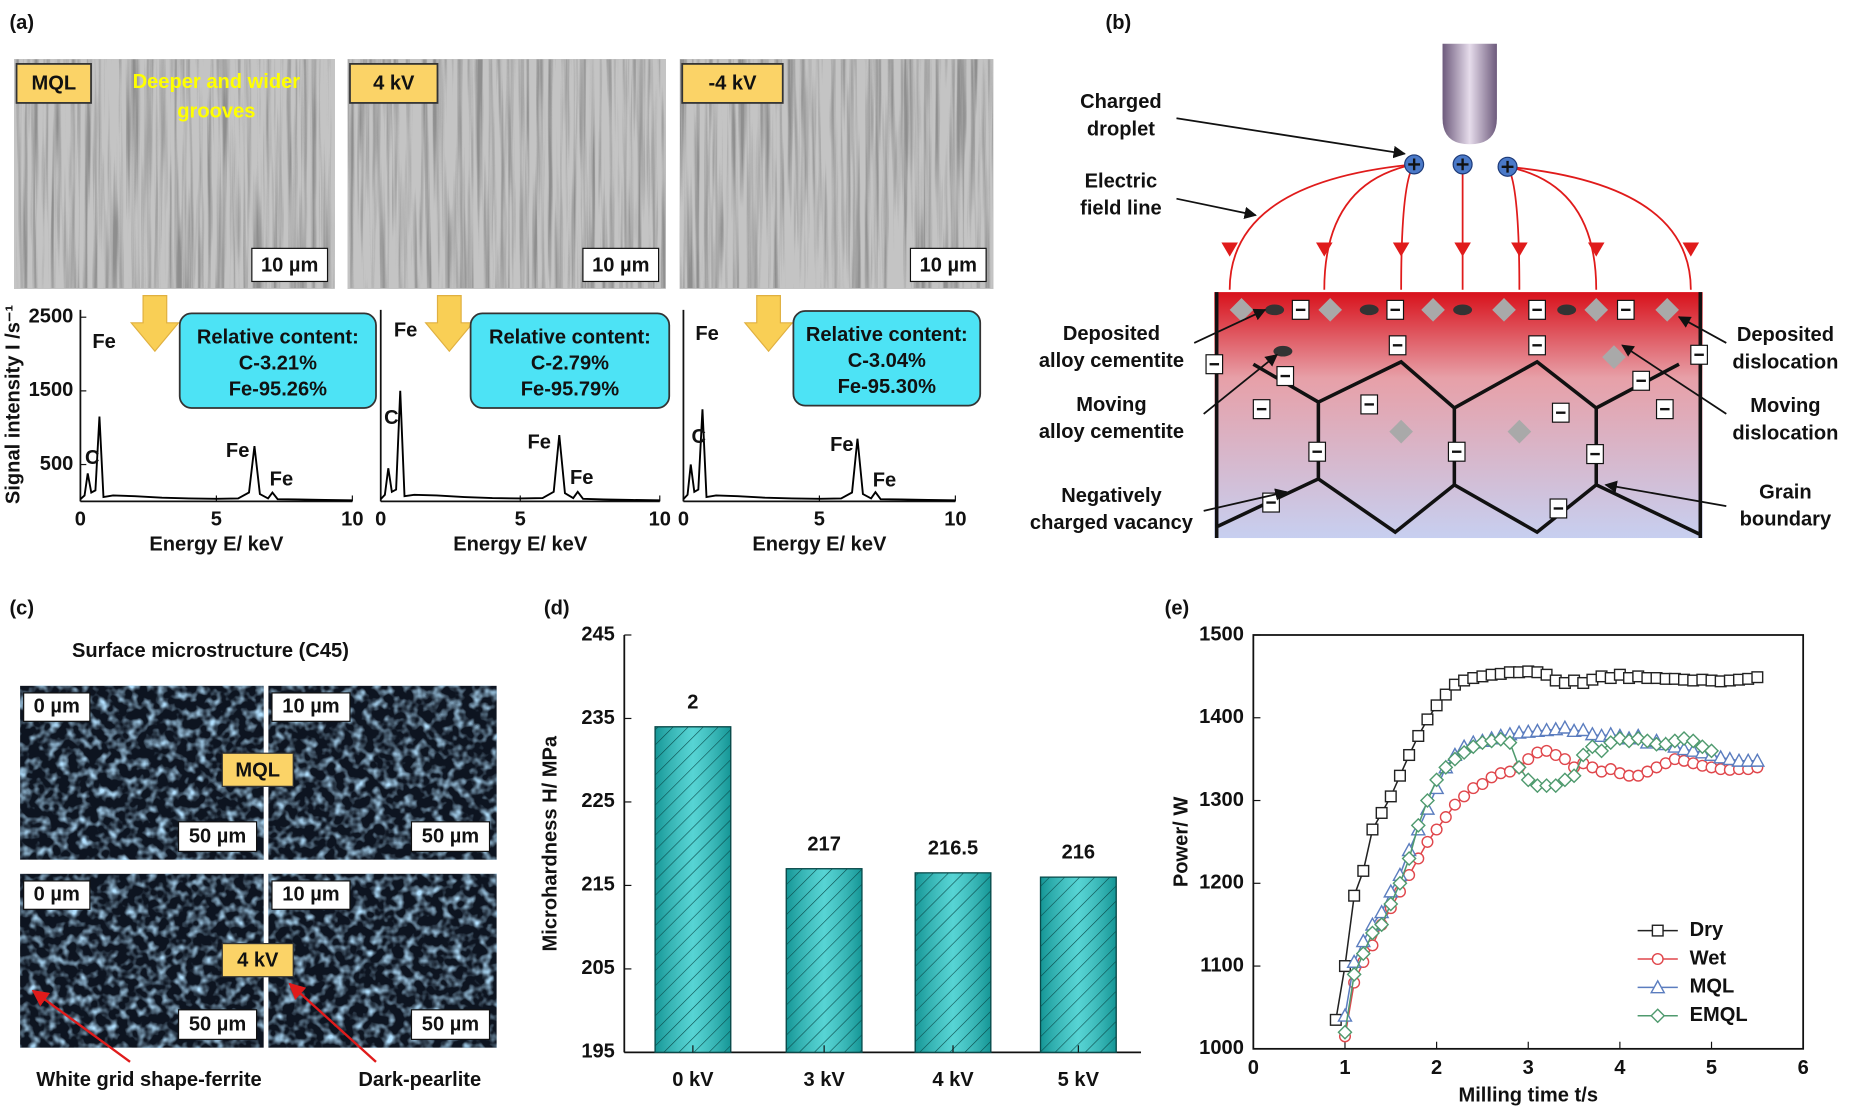 Image resolution: width=1854 pixels, height=1108 pixels. I want to click on diagram-label: Electric, so click(1121, 181).